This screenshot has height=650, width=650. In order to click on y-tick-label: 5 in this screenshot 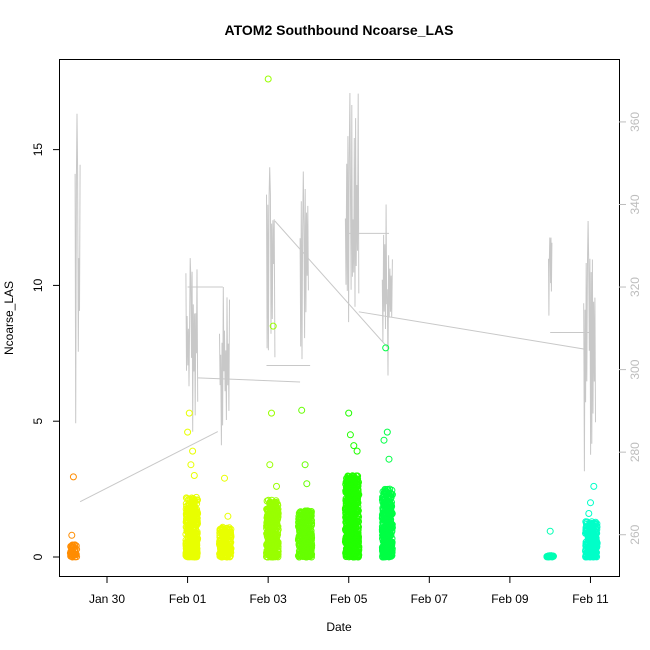, I will do `click(38, 421)`.